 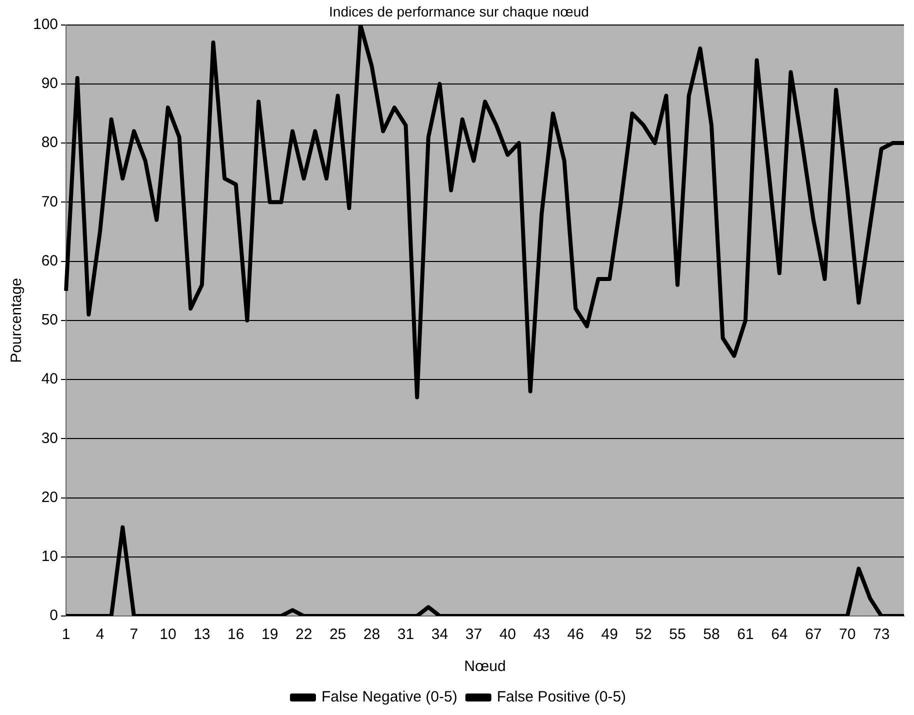 What do you see at coordinates (303, 635) in the screenshot?
I see `x-tick-label: 22` at bounding box center [303, 635].